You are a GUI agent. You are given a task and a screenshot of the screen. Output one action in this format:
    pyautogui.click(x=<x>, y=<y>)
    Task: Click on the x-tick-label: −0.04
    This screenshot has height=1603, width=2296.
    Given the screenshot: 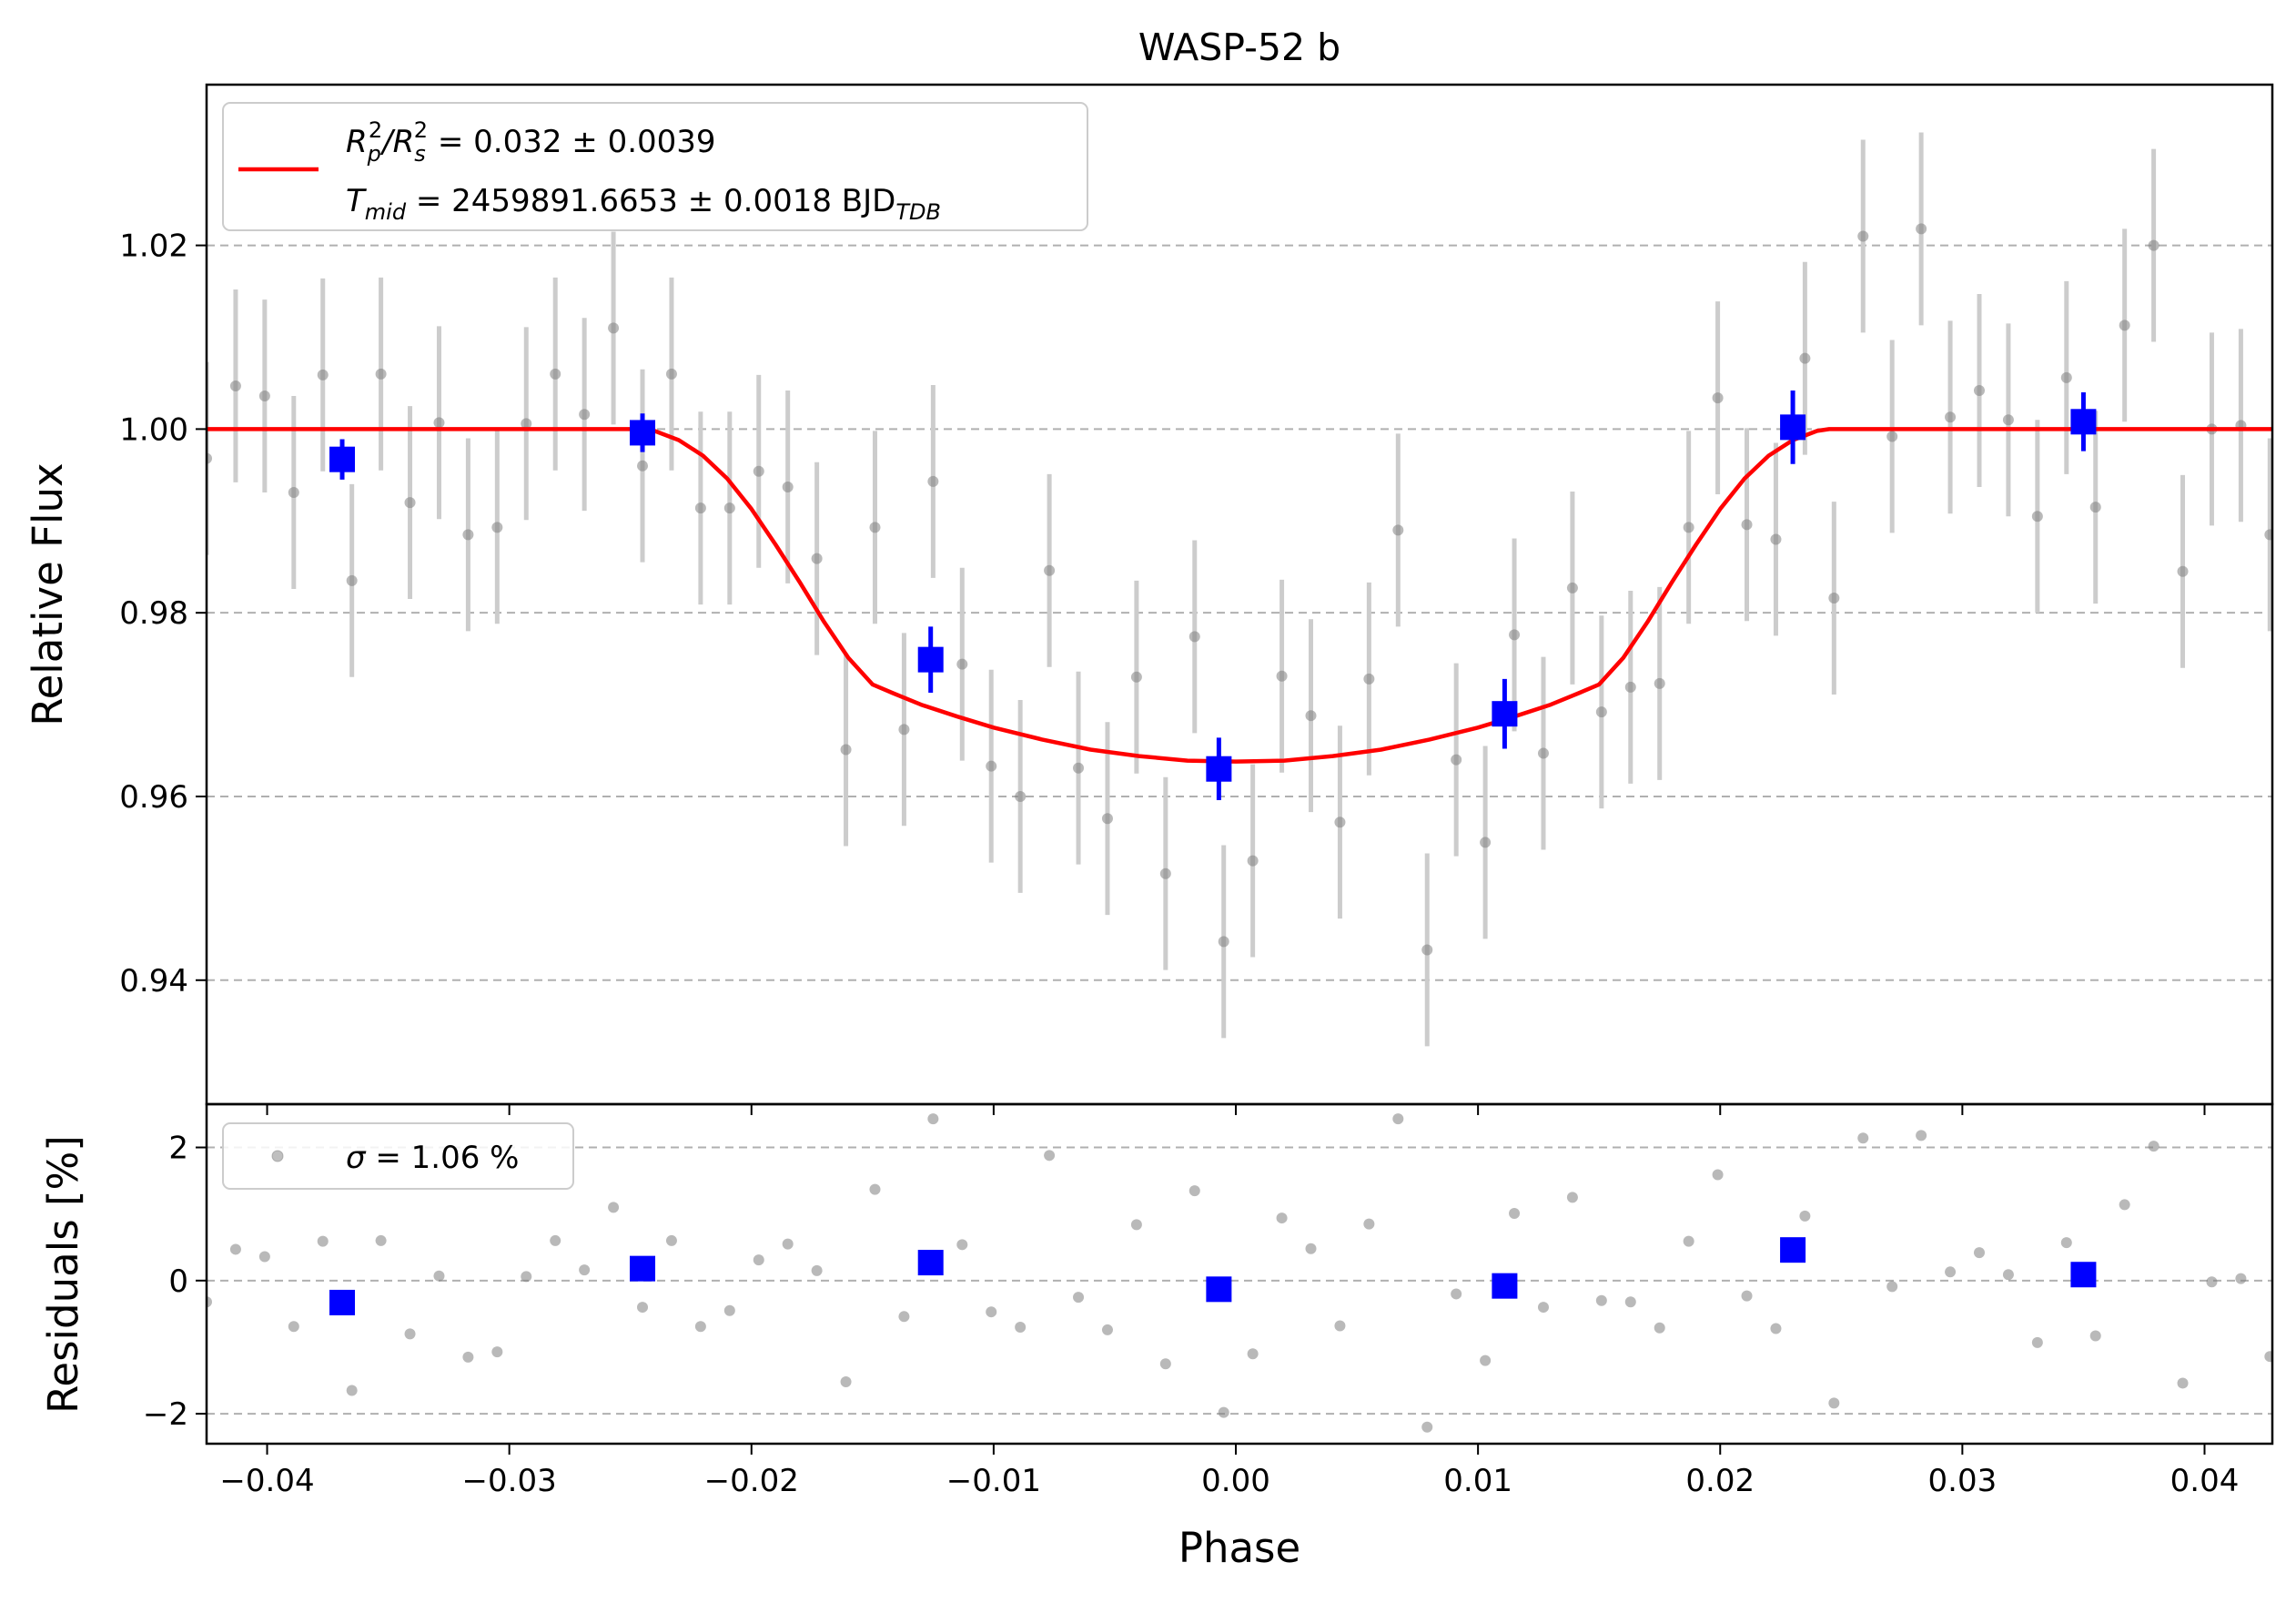 What is the action you would take?
    pyautogui.click(x=267, y=1481)
    